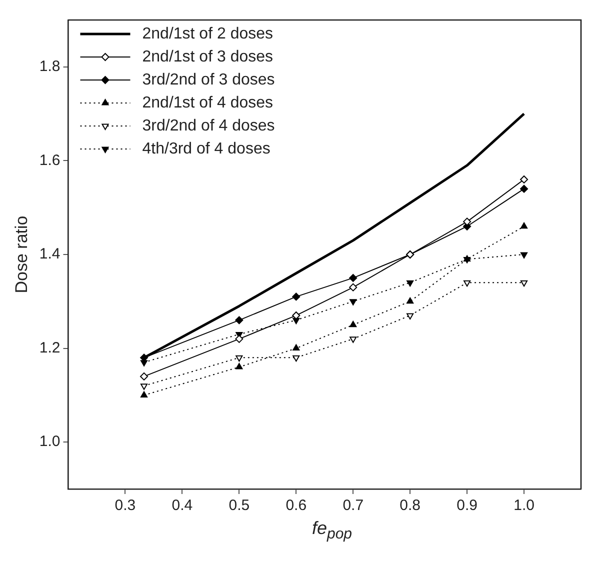 The image size is (594, 563). I want to click on y-tick-label: 1.2, so click(49, 347).